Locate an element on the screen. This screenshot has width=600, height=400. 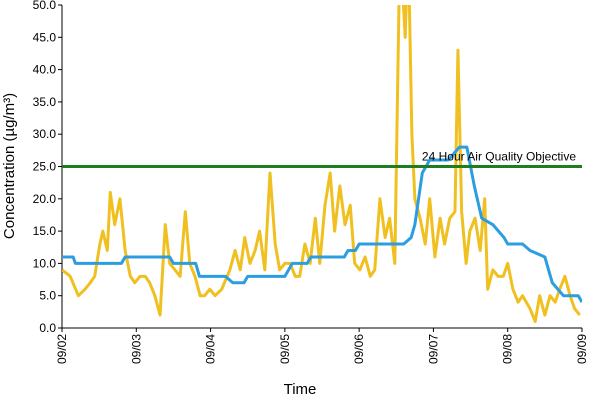
x-tick-label: 09/04 is located at coordinates (211, 349).